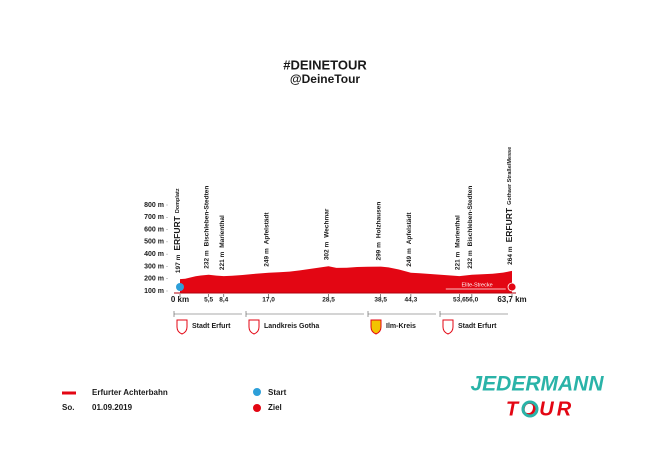 The height and width of the screenshot is (460, 650). Describe the element at coordinates (459, 300) in the screenshot. I see `x-tick-label: 53,6` at that location.